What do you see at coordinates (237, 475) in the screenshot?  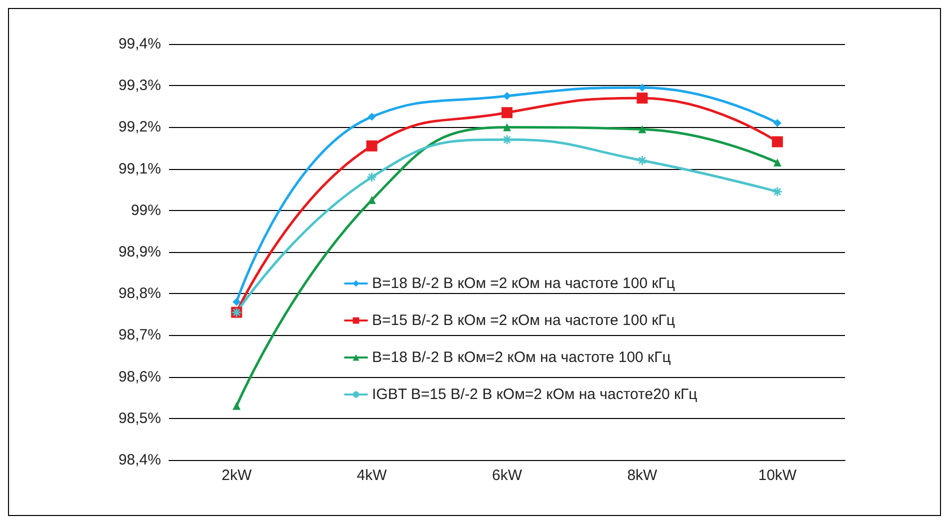 I see `x-tick-label: 2kW` at bounding box center [237, 475].